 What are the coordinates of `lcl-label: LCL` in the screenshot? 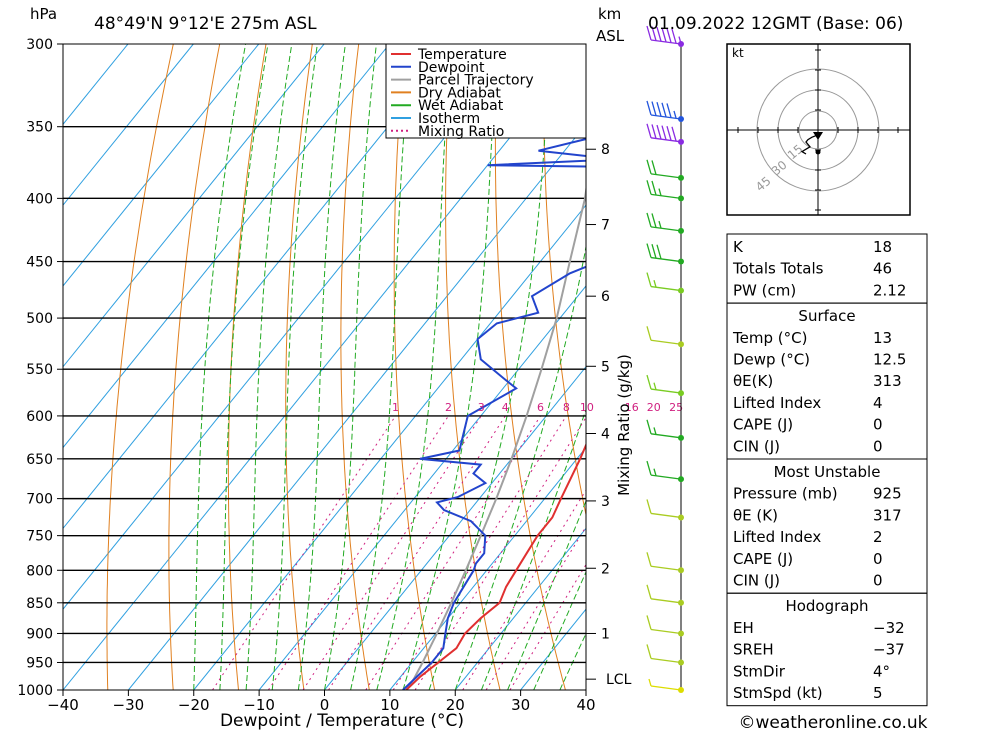 It's located at (619, 680).